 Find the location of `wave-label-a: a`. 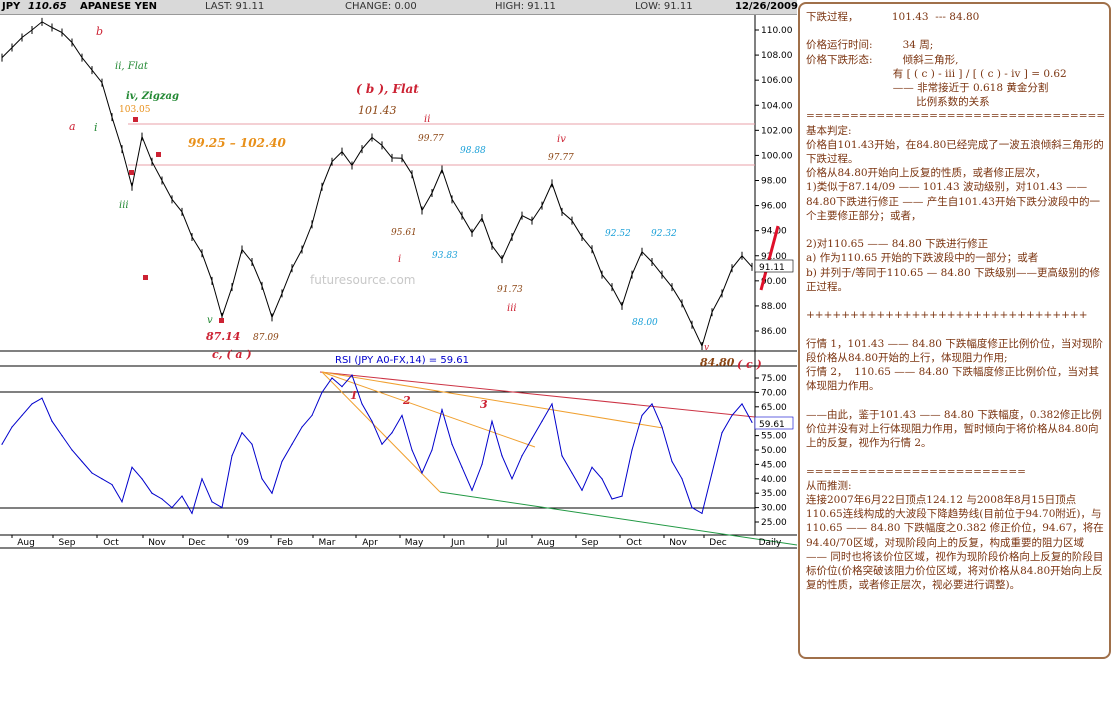

wave-label-a: a is located at coordinates (72, 126).